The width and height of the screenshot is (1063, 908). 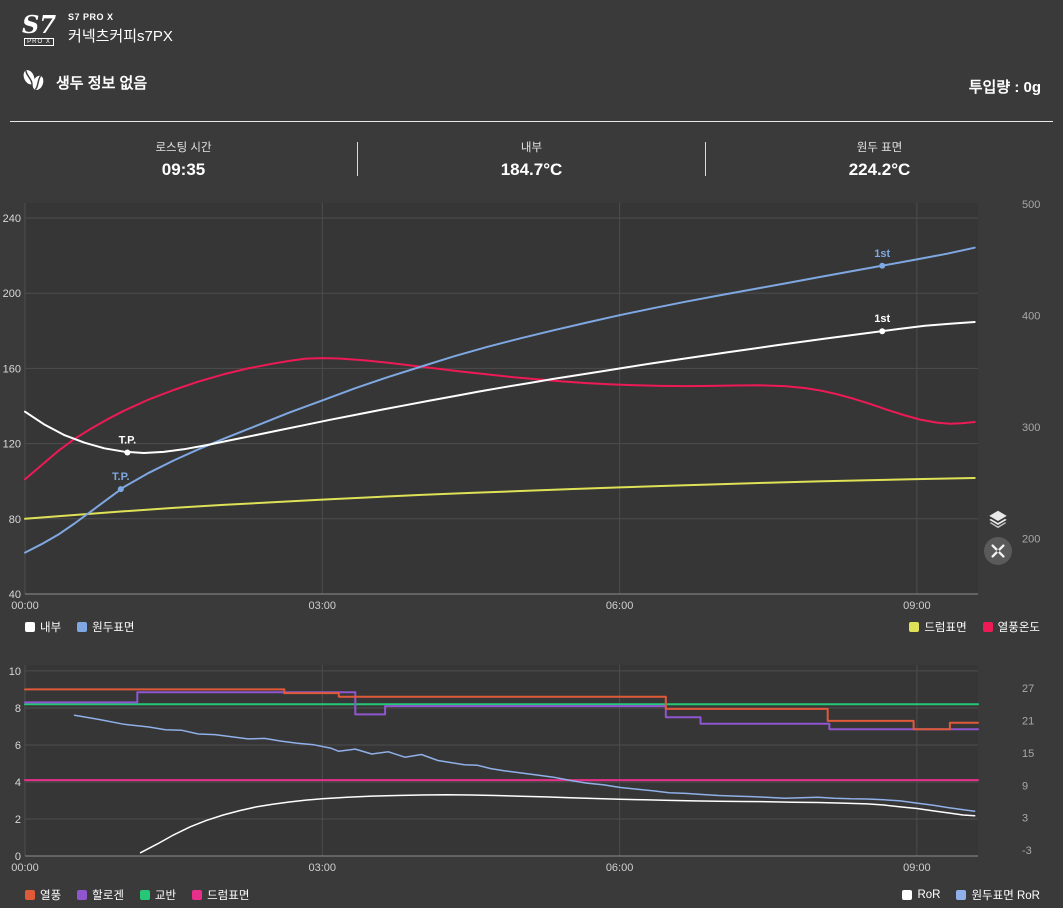 I want to click on series-열풍, so click(x=501, y=709).